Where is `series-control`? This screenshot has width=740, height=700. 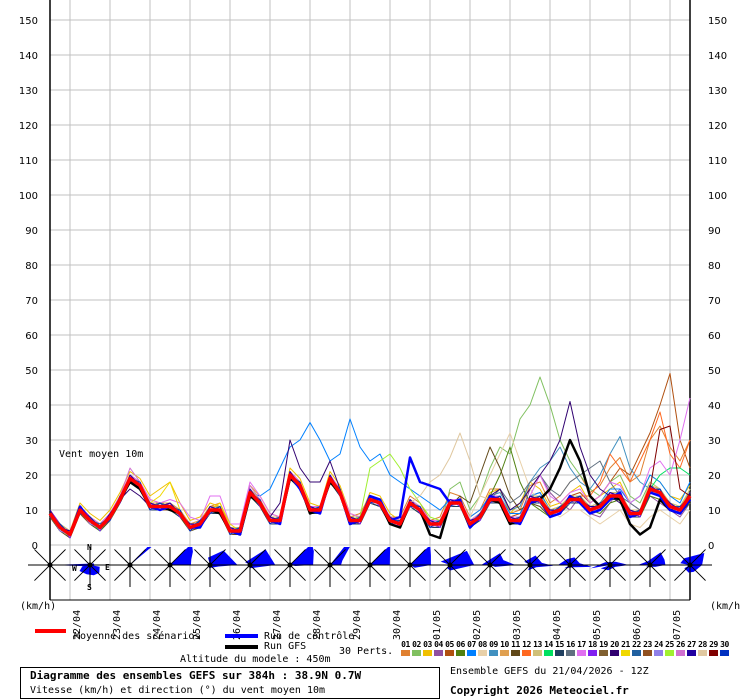 series-control is located at coordinates (370, 496).